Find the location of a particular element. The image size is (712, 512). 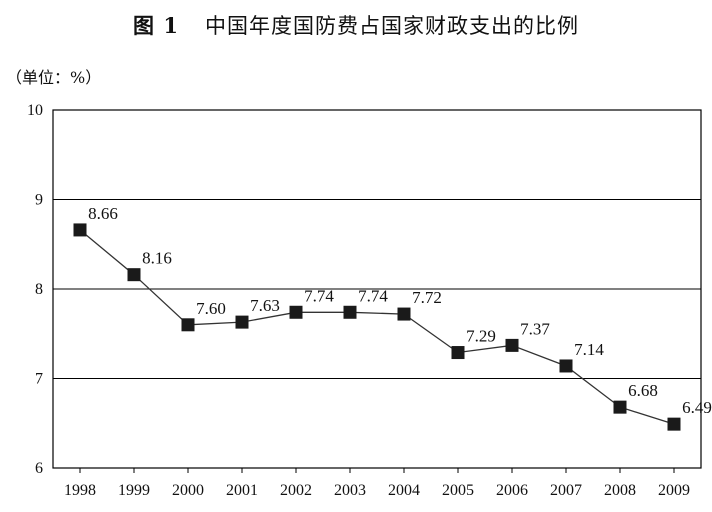

x-tick-label: 2008 is located at coordinates (620, 490).